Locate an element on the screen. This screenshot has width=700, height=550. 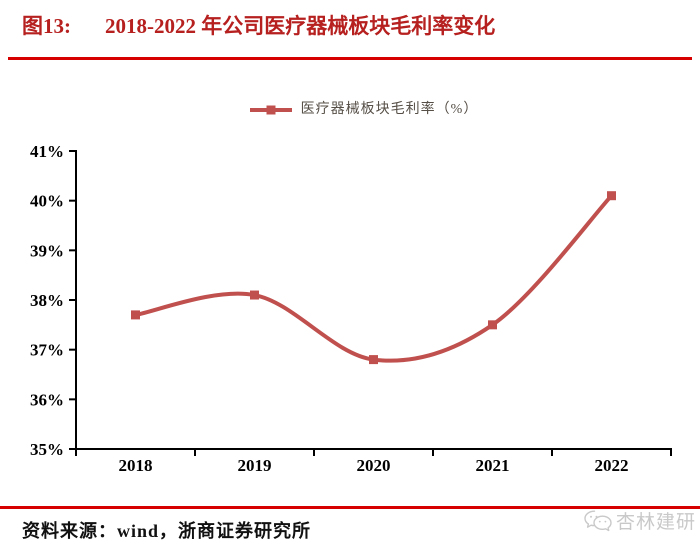
x-tick-label: 2022 is located at coordinates (612, 465).